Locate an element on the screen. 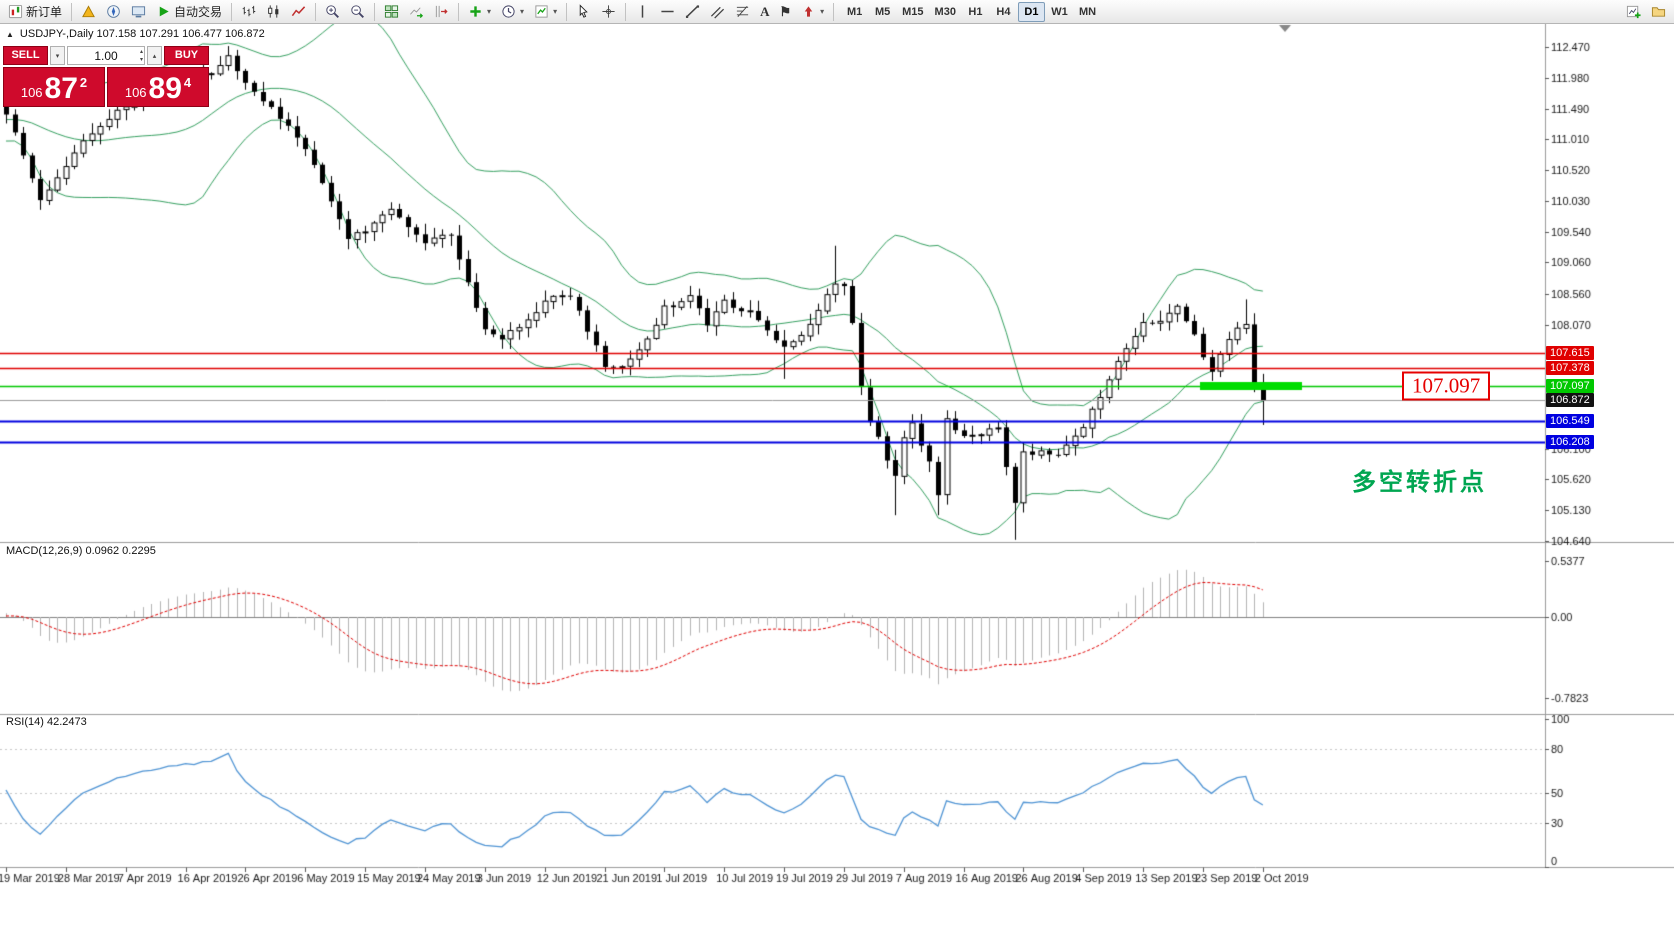  volume-input: 1.00 ▴ ▾ is located at coordinates (106, 55).